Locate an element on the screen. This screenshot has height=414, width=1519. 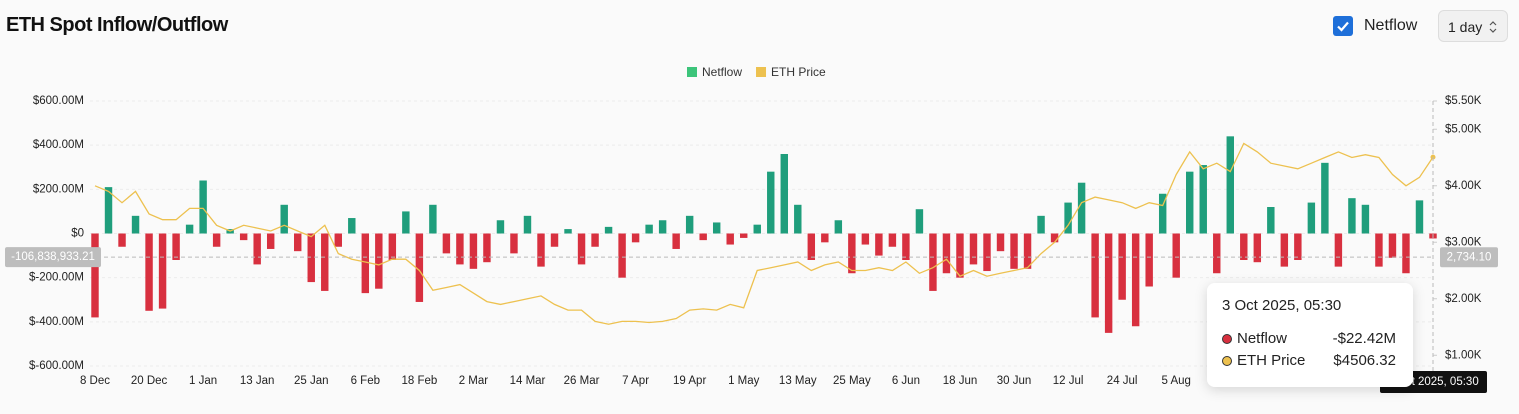
crosshair-y-label: -106,838,933.21 is located at coordinates (53, 257).